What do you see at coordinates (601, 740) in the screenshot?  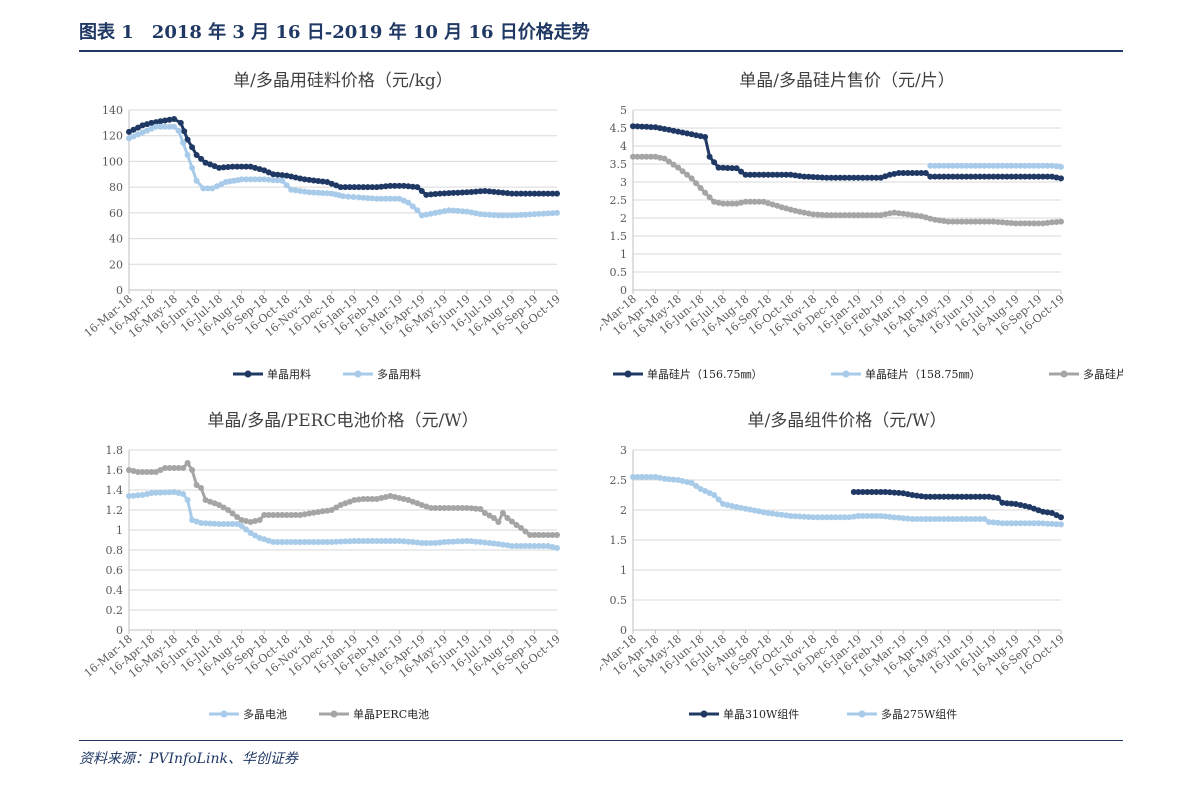 I see `bottom-rule` at bounding box center [601, 740].